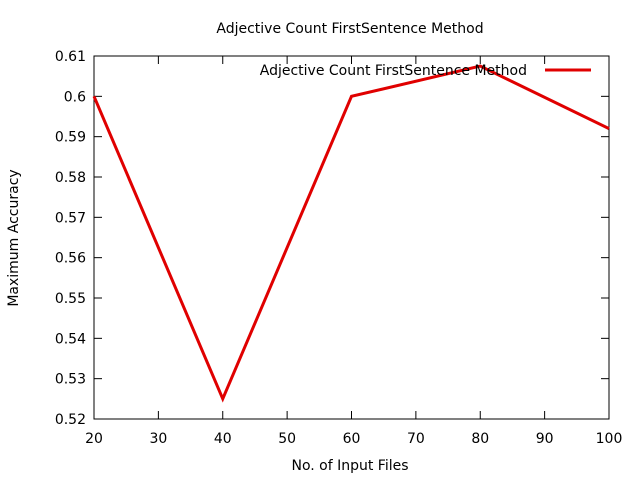 The image size is (640, 480). I want to click on x-axis-label: No. of Input Files, so click(349, 466).